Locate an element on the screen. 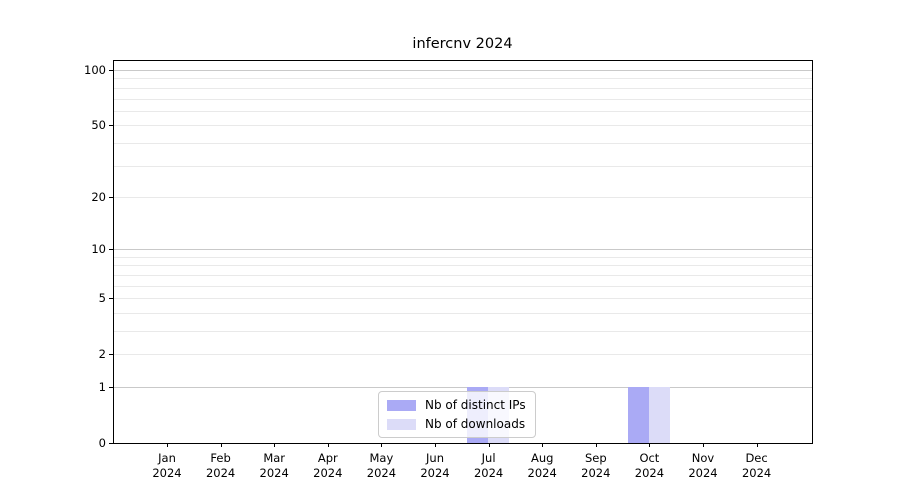 The width and height of the screenshot is (900, 500). x-tick-label: Nov 2024 is located at coordinates (703, 466).